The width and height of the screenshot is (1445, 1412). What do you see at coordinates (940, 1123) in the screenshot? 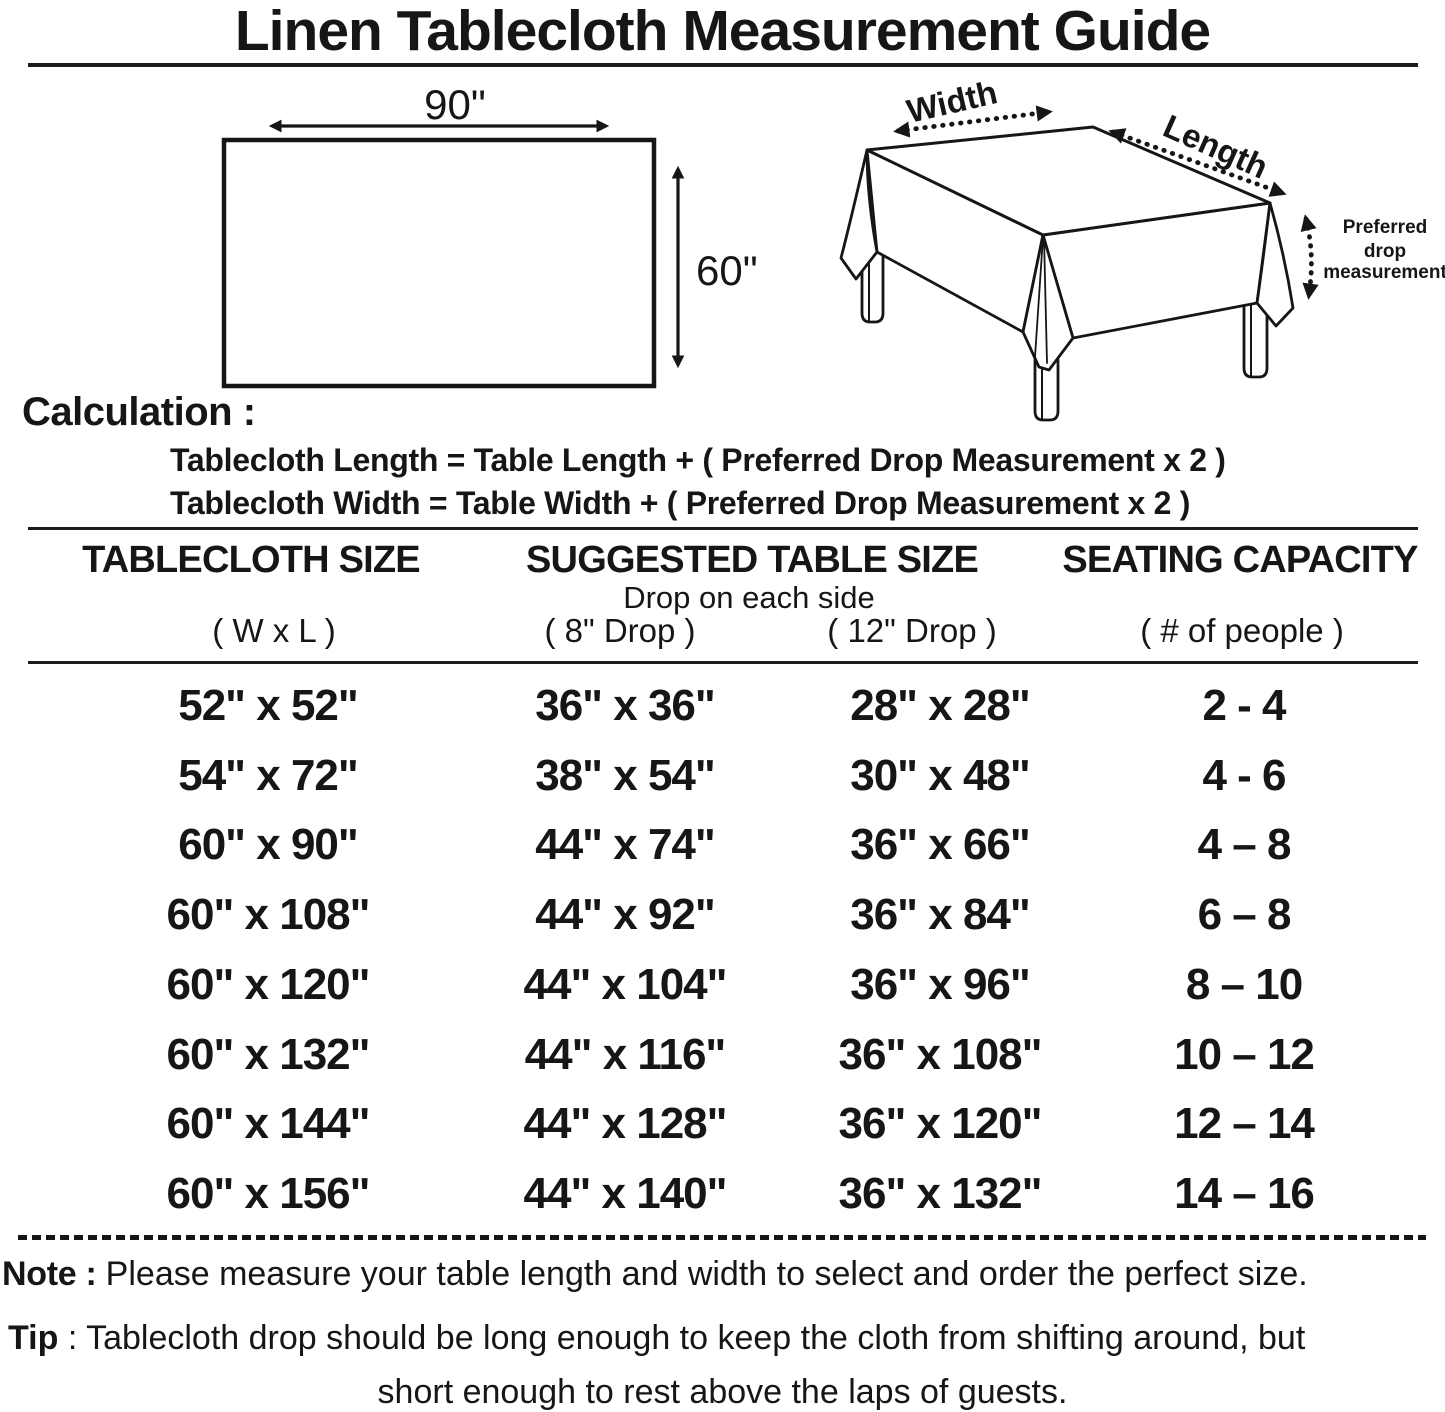
I see `cell-drop12: 36" x 120"` at bounding box center [940, 1123].